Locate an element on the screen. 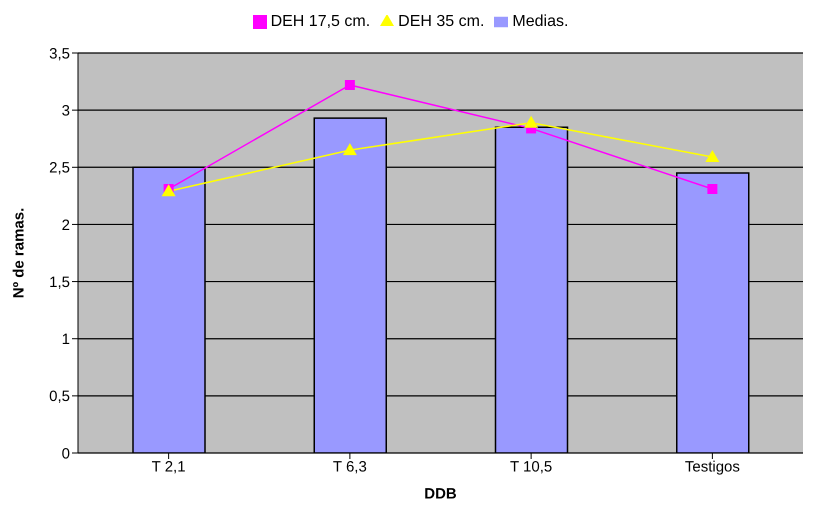 This screenshot has height=512, width=815. y-tick-label: 2 is located at coordinates (66, 225).